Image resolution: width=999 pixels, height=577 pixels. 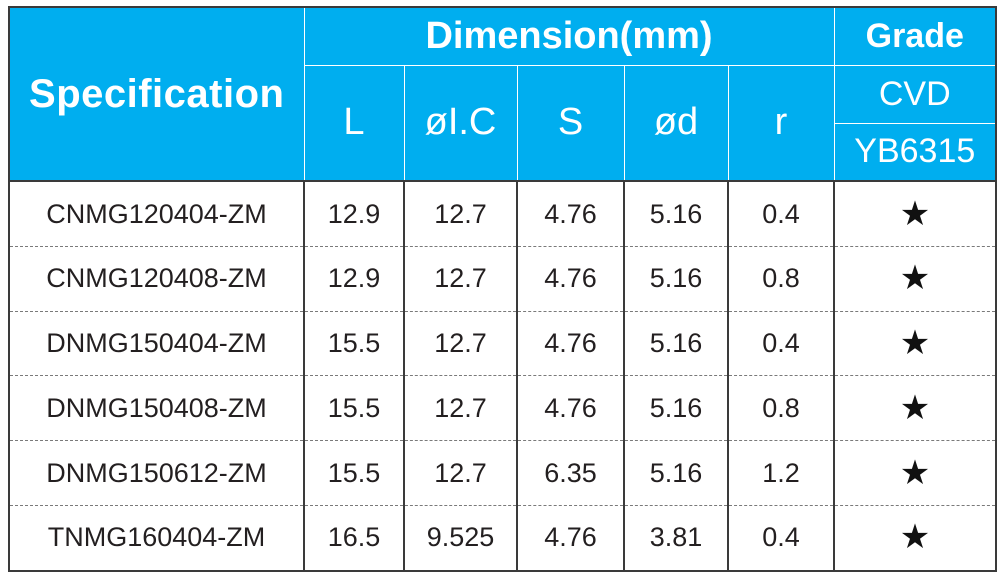 What do you see at coordinates (156, 408) in the screenshot?
I see `cell-spec: DNMG150408-ZM` at bounding box center [156, 408].